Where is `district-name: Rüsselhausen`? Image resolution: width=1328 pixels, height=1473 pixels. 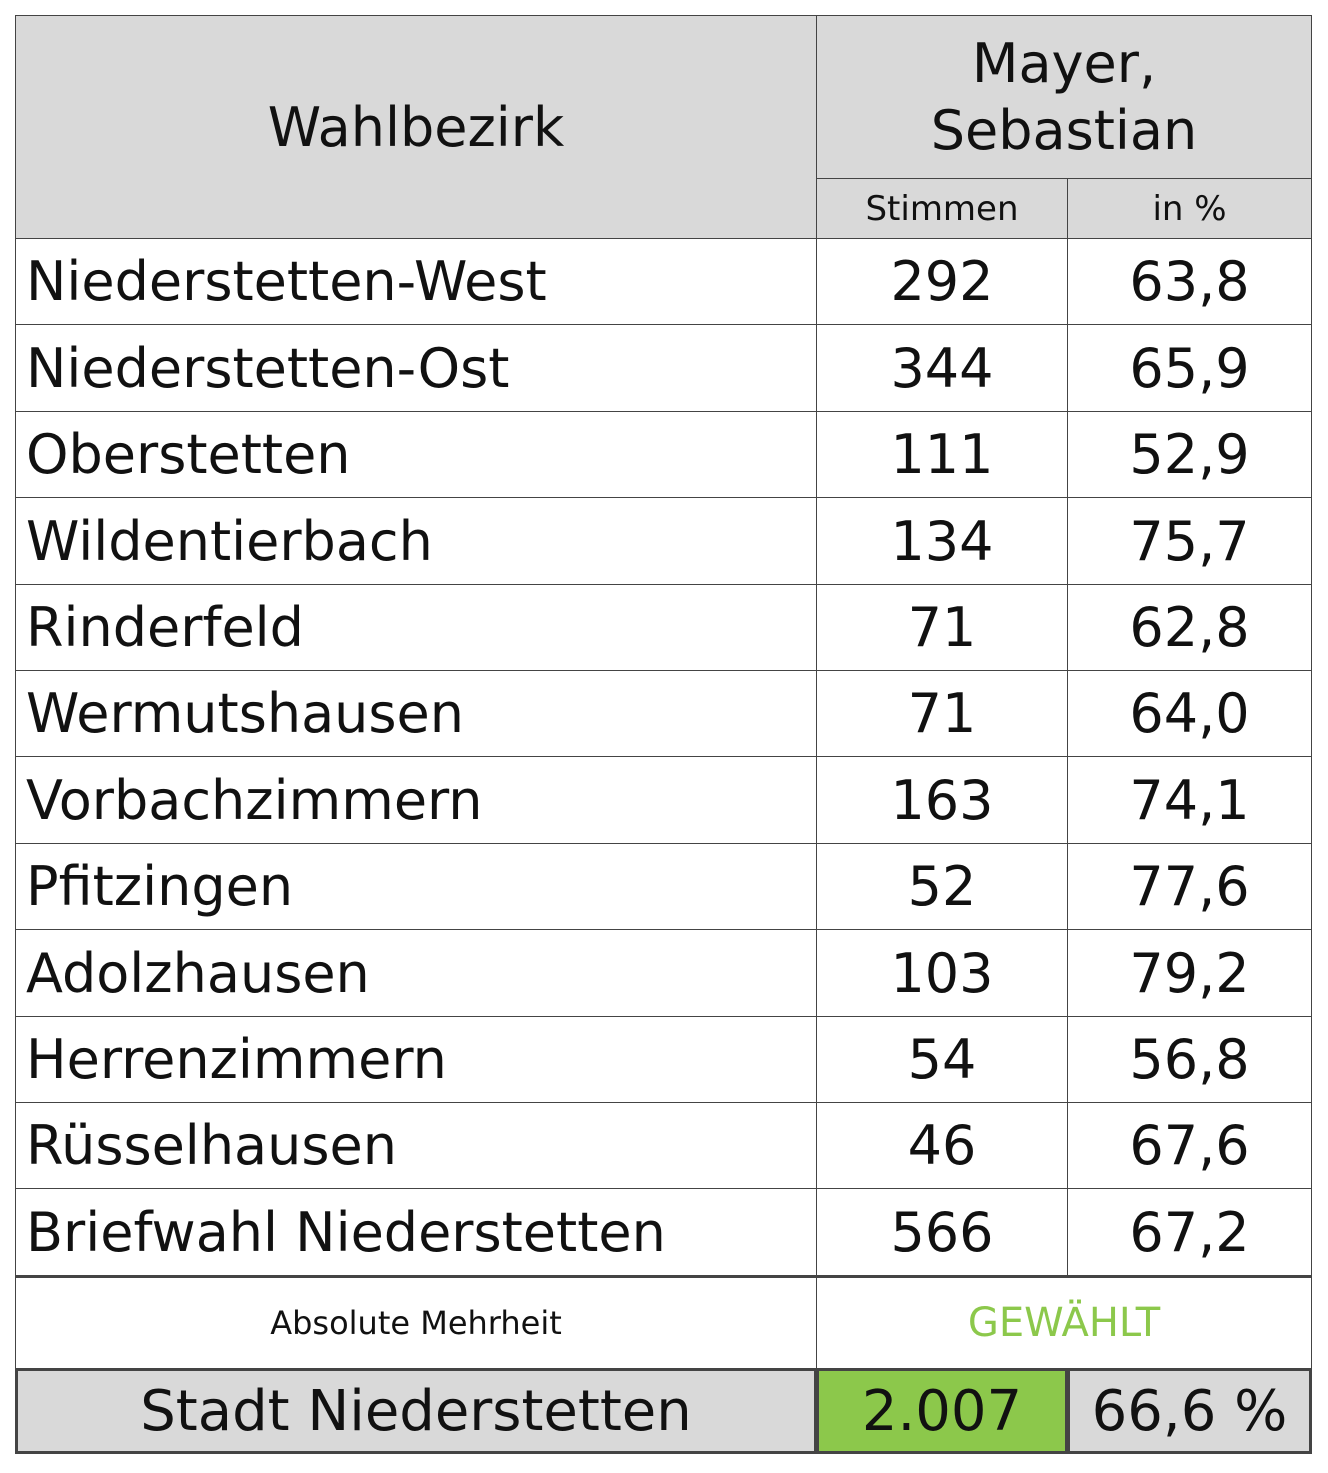 district-name: Rüsselhausen is located at coordinates (416, 1145).